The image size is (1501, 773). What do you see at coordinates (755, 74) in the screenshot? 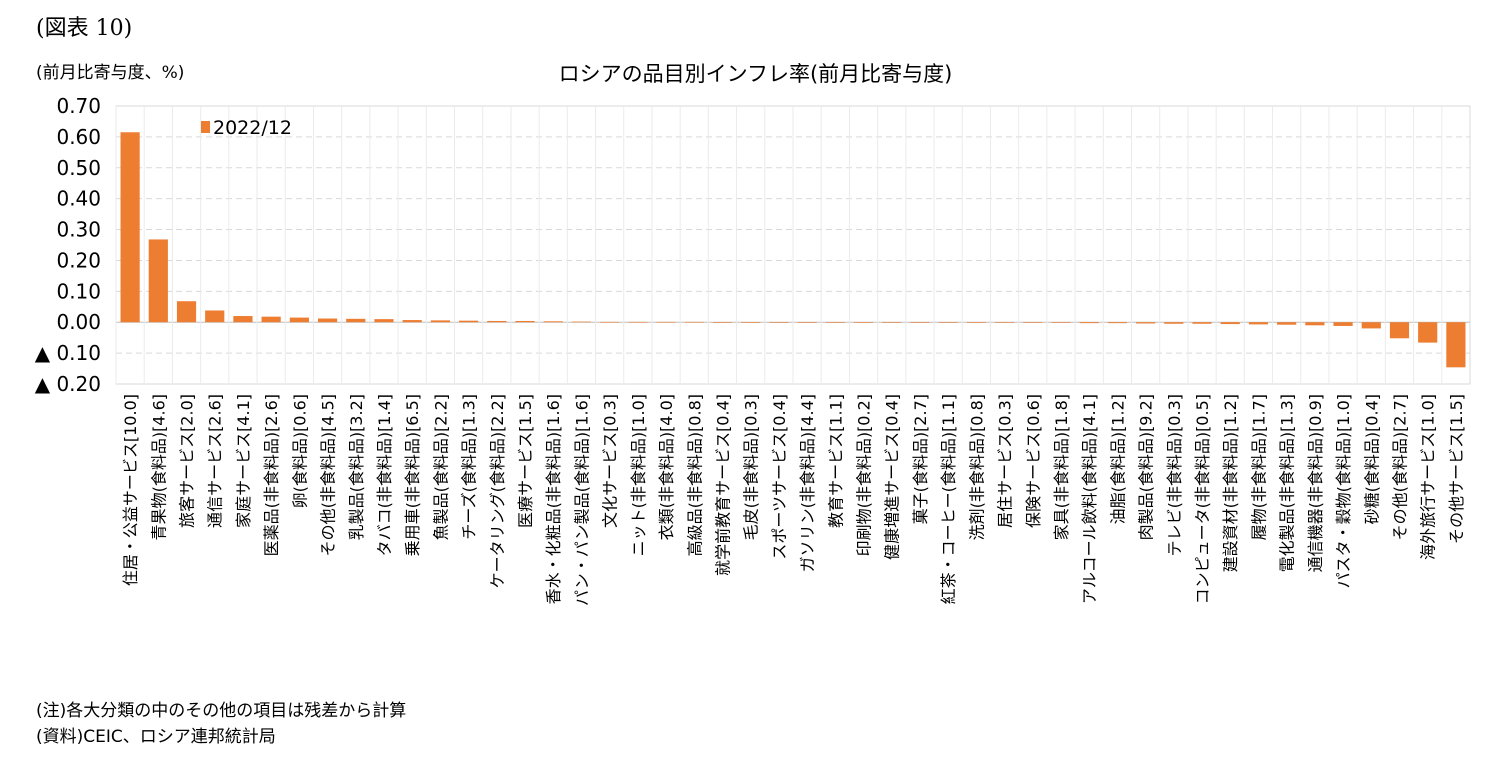
I see `chart-title: ロシアの品目別インフレ率(前月比寄与度)` at bounding box center [755, 74].